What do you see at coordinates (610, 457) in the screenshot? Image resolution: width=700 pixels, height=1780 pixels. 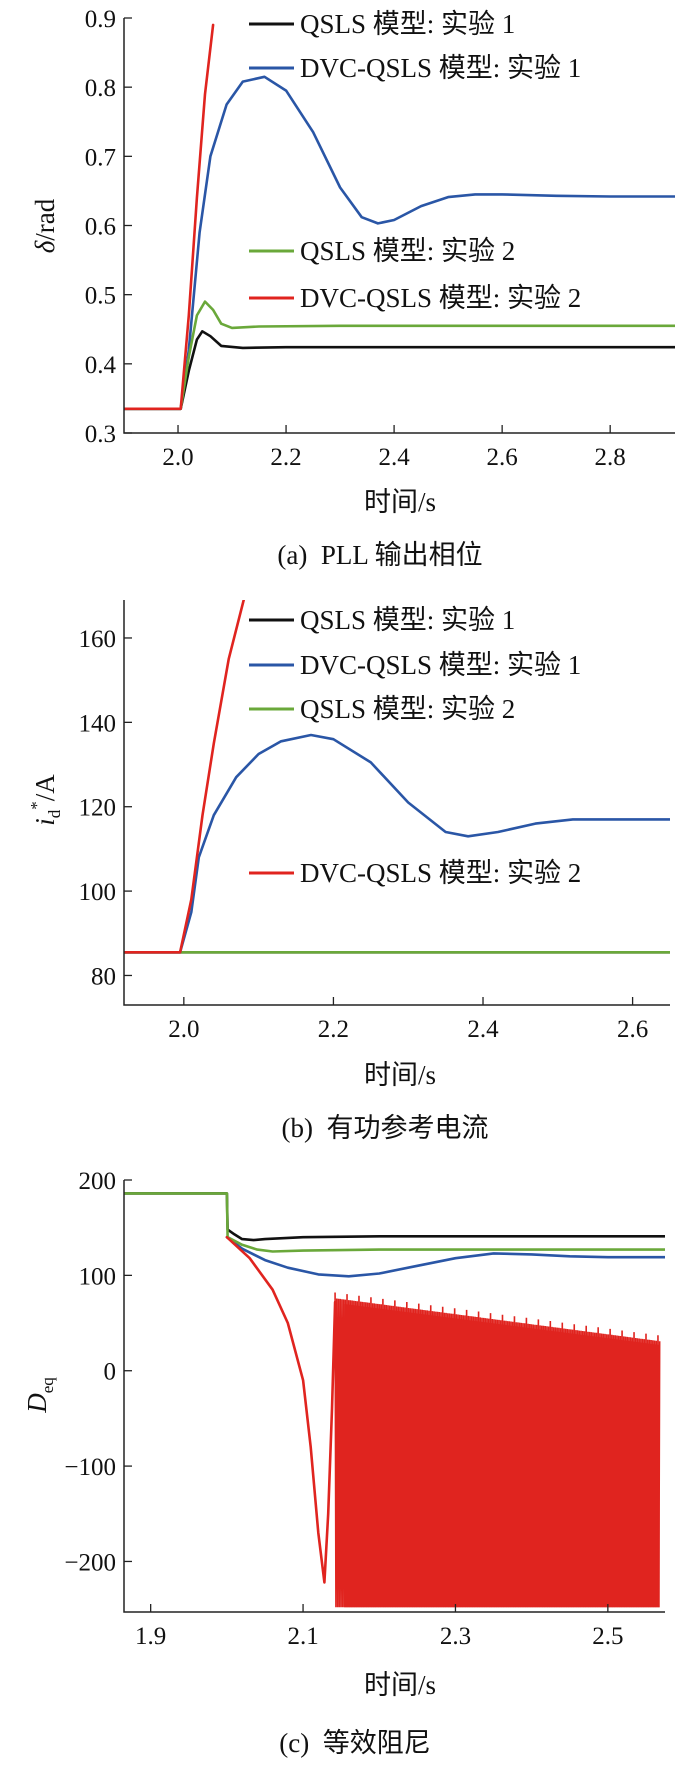 I see `x-tick-label: 2.8` at bounding box center [610, 457].